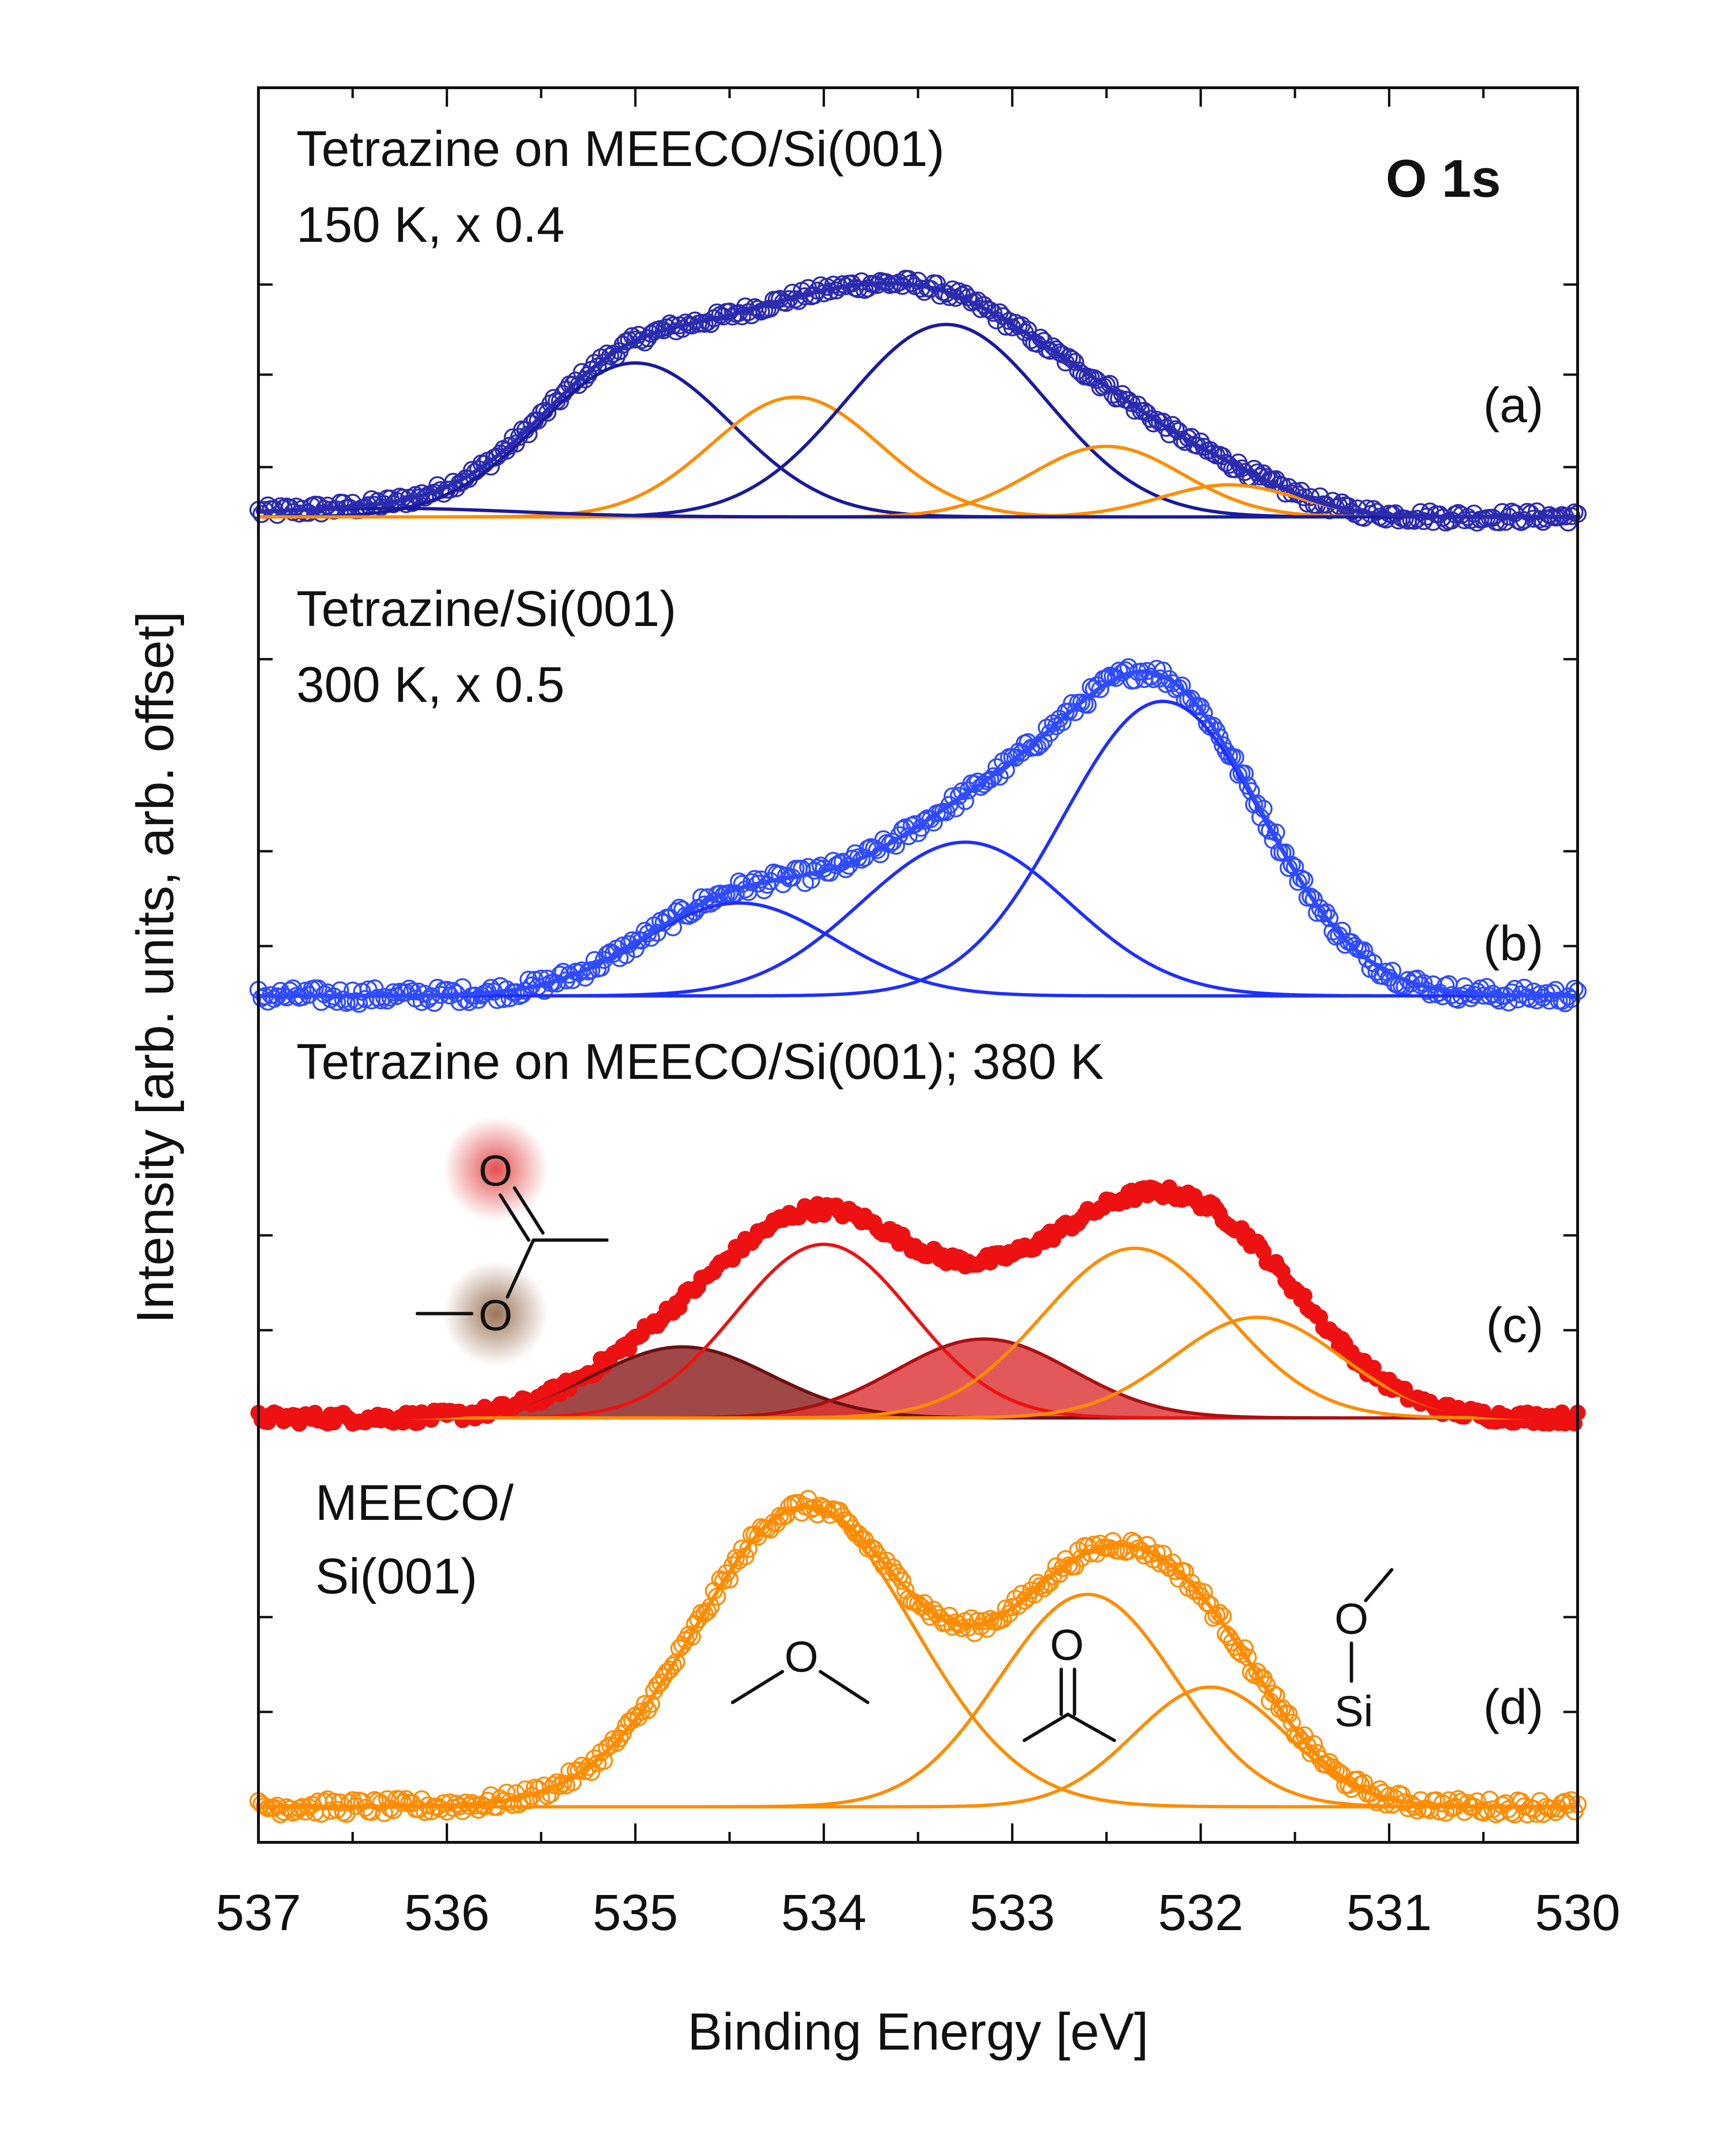 Image resolution: width=1736 pixels, height=2134 pixels. Describe the element at coordinates (415, 1503) in the screenshot. I see `panel-d-title-line1: MEECO/` at that location.